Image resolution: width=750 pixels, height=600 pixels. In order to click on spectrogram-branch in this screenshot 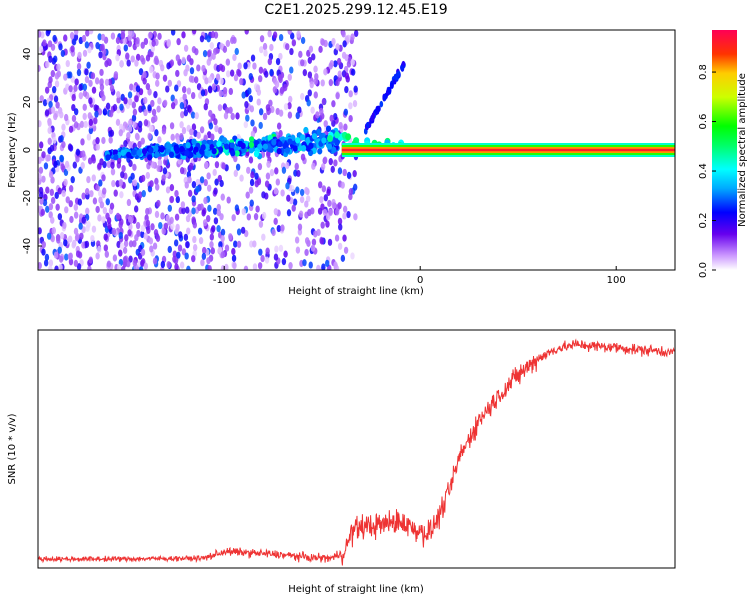, I will do `click(389, 90)`.